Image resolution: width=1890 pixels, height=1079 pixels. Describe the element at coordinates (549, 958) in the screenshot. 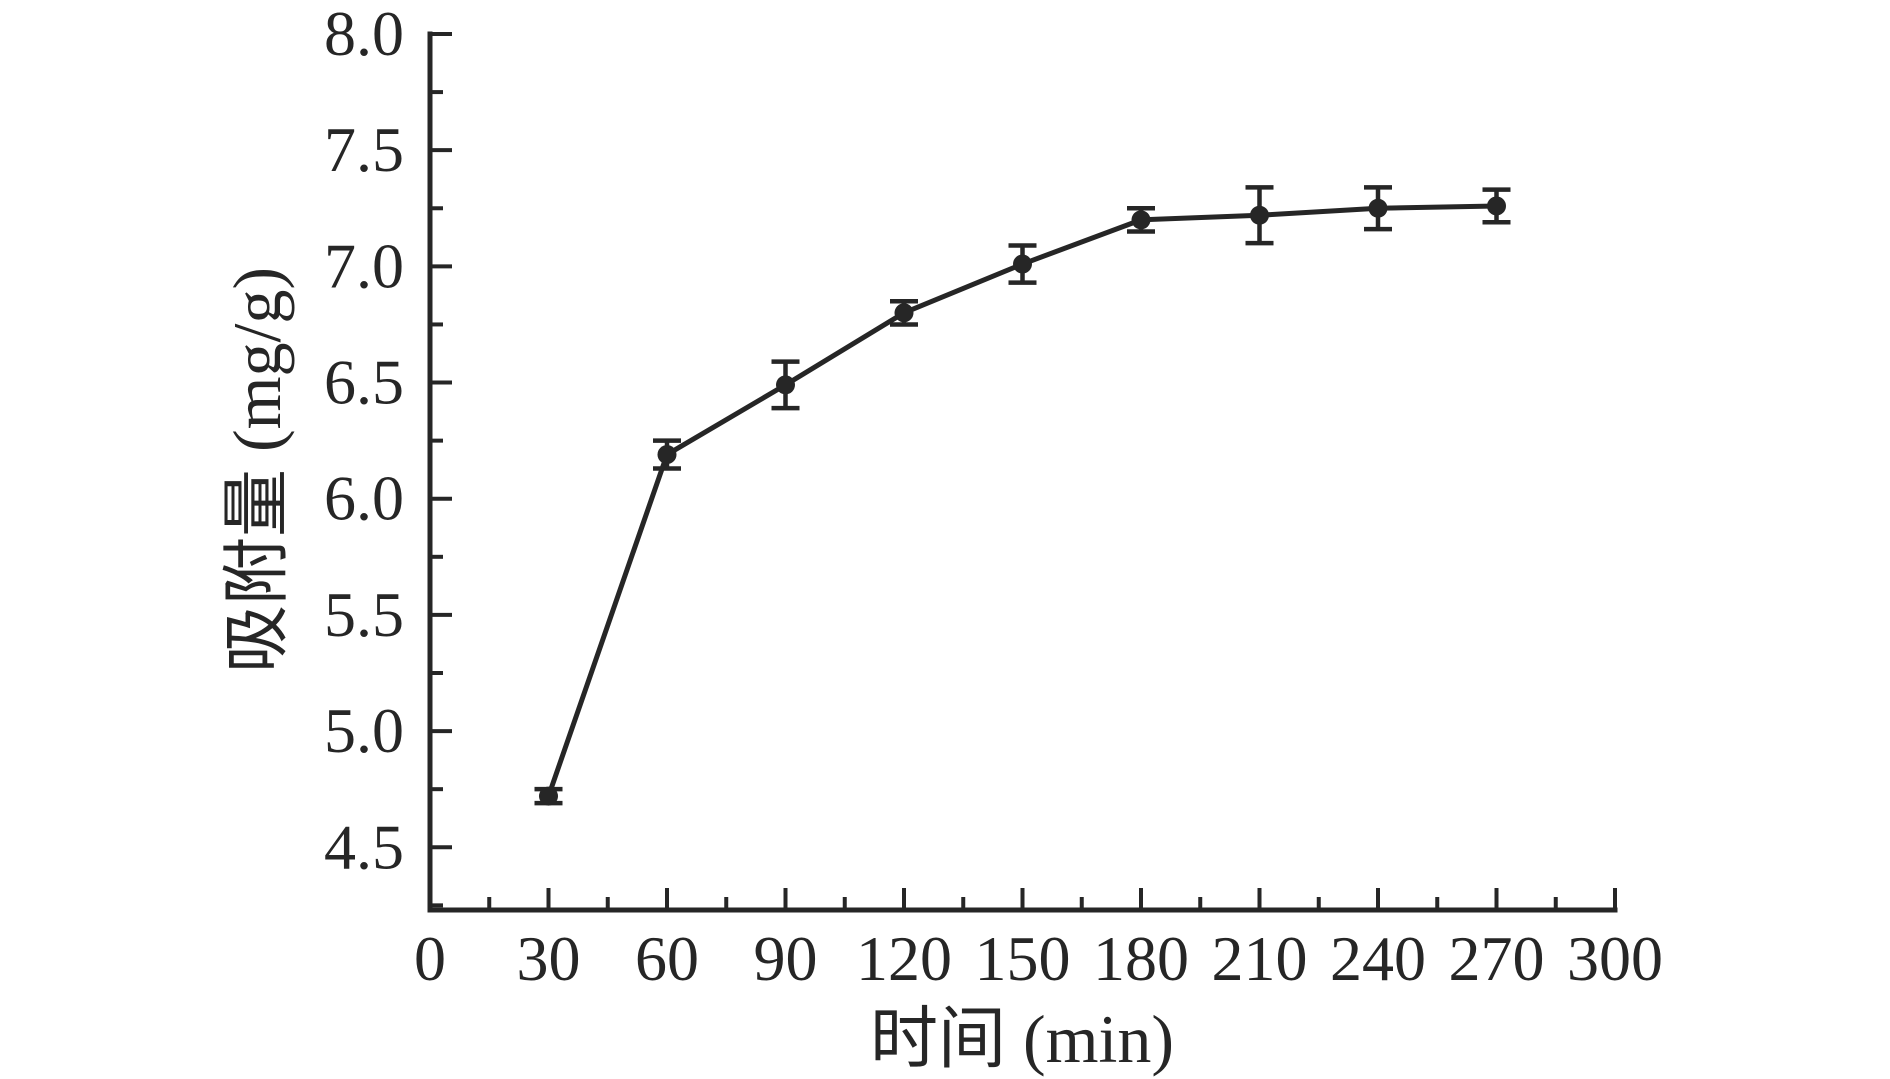

I see `x-tick-label: 30` at that location.